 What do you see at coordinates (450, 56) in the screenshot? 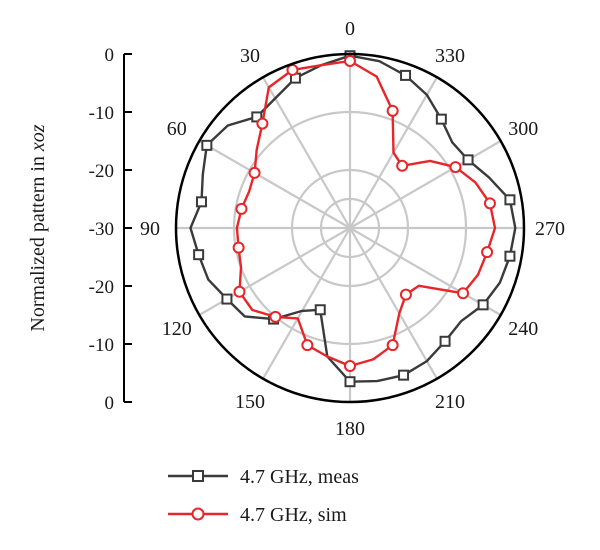
I see `angle-label: 330` at bounding box center [450, 56].